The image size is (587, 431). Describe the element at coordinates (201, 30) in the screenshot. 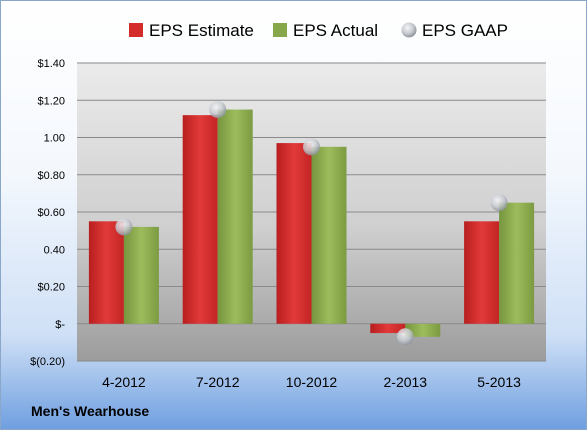

I see `legend-label: EPS Estimate` at that location.